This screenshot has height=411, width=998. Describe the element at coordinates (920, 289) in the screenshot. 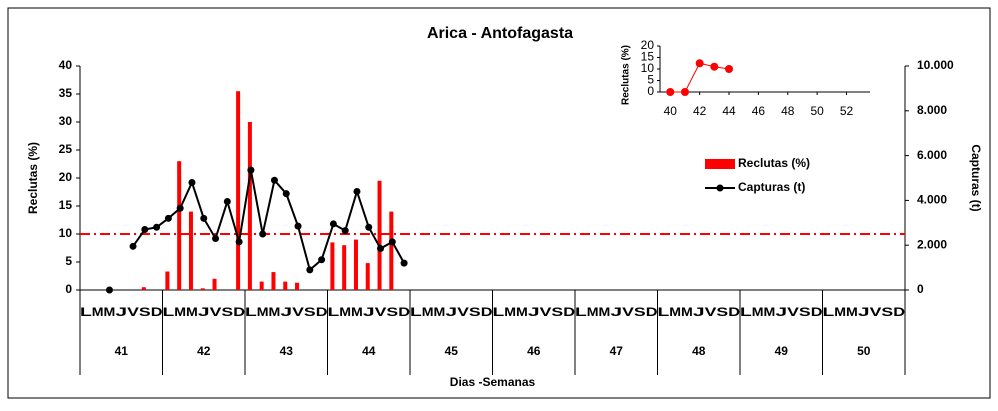

I see `y2-tick-label: 0` at that location.